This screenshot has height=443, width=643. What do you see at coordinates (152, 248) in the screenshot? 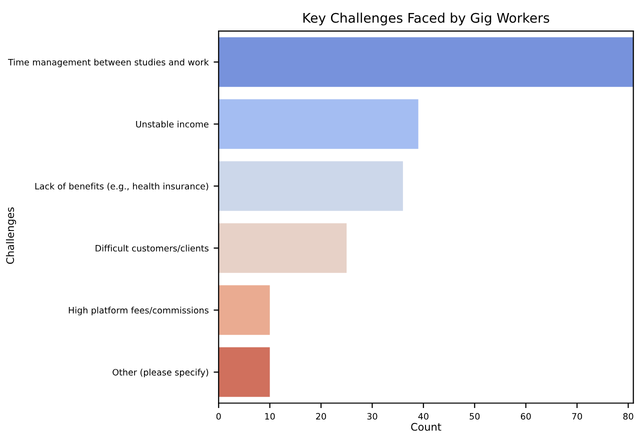
I see `y-tick-label: Difficult customers/clients` at bounding box center [152, 248].